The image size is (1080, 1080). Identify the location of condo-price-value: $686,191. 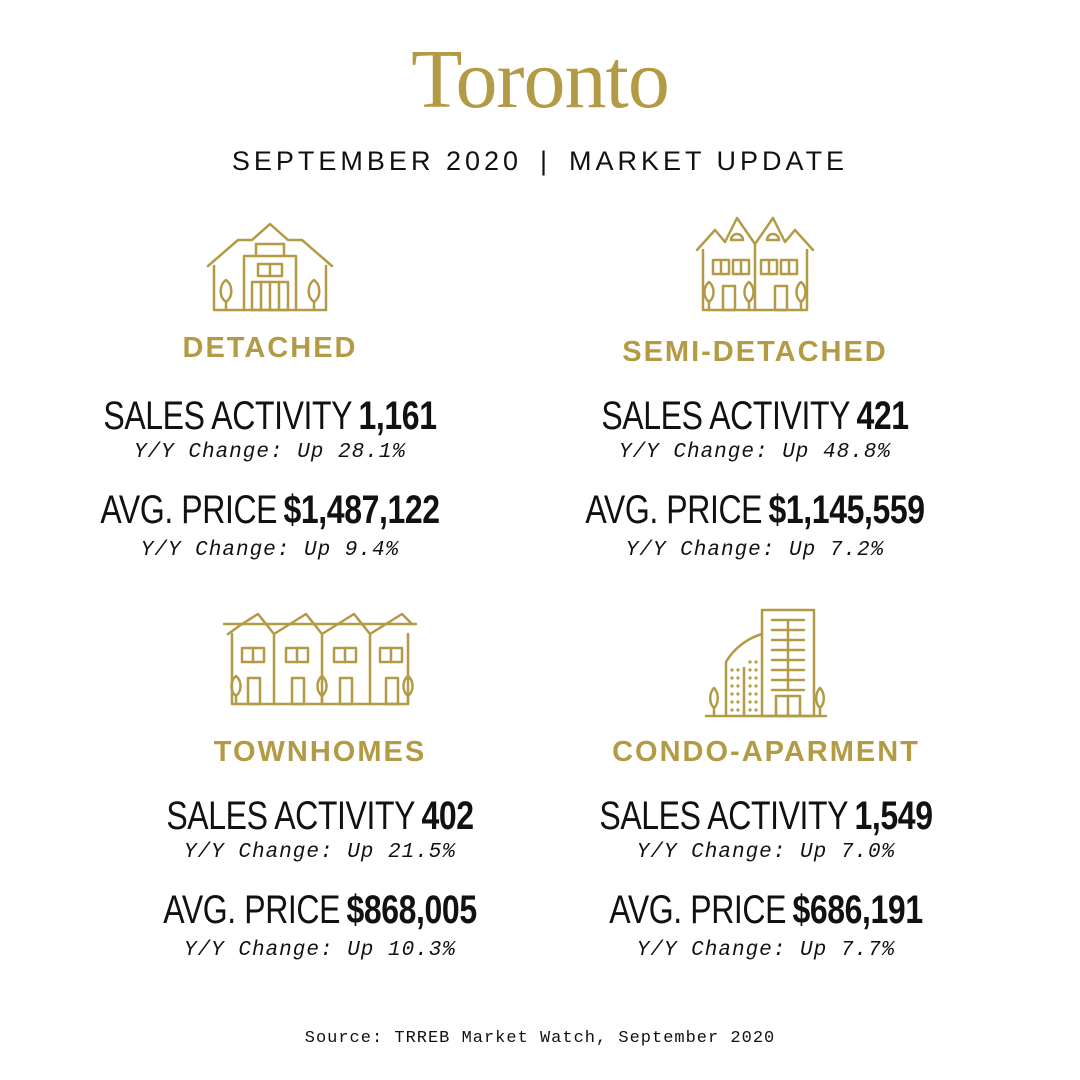
(857, 910).